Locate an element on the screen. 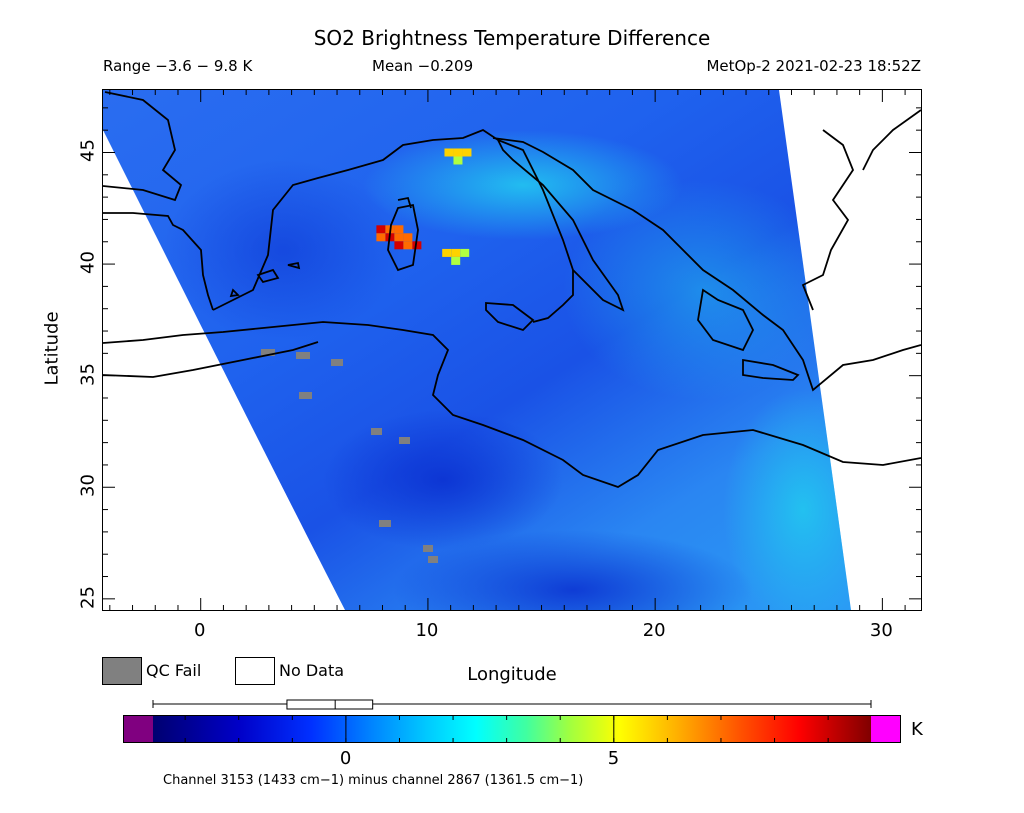  x-axis-label: Longitude is located at coordinates (512, 674).